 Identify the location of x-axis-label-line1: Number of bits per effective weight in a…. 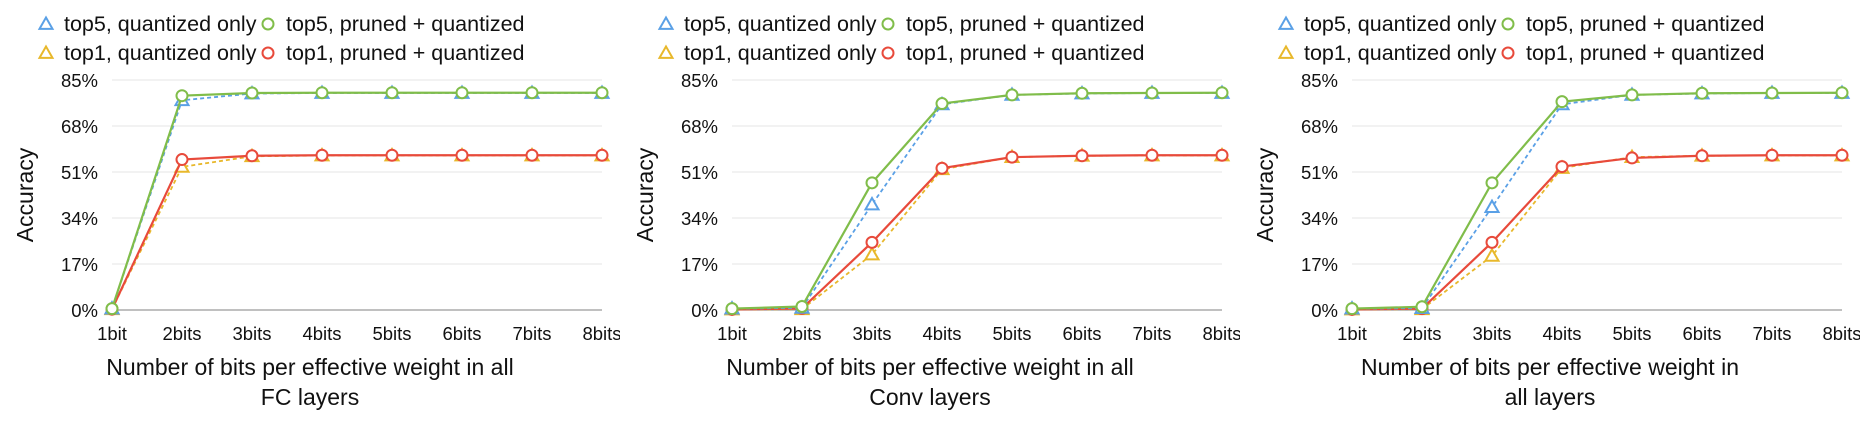
(930, 367).